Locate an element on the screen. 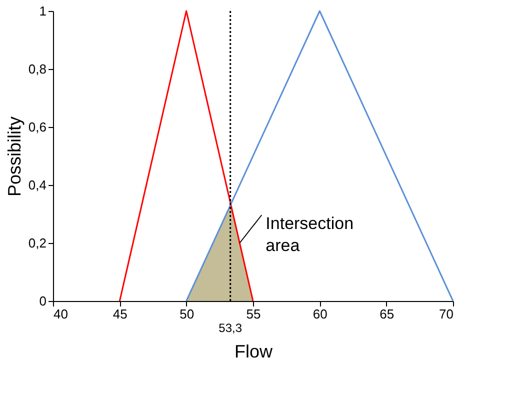 This screenshot has width=508, height=401. y-tick-label: 0,6 is located at coordinates (37, 127).